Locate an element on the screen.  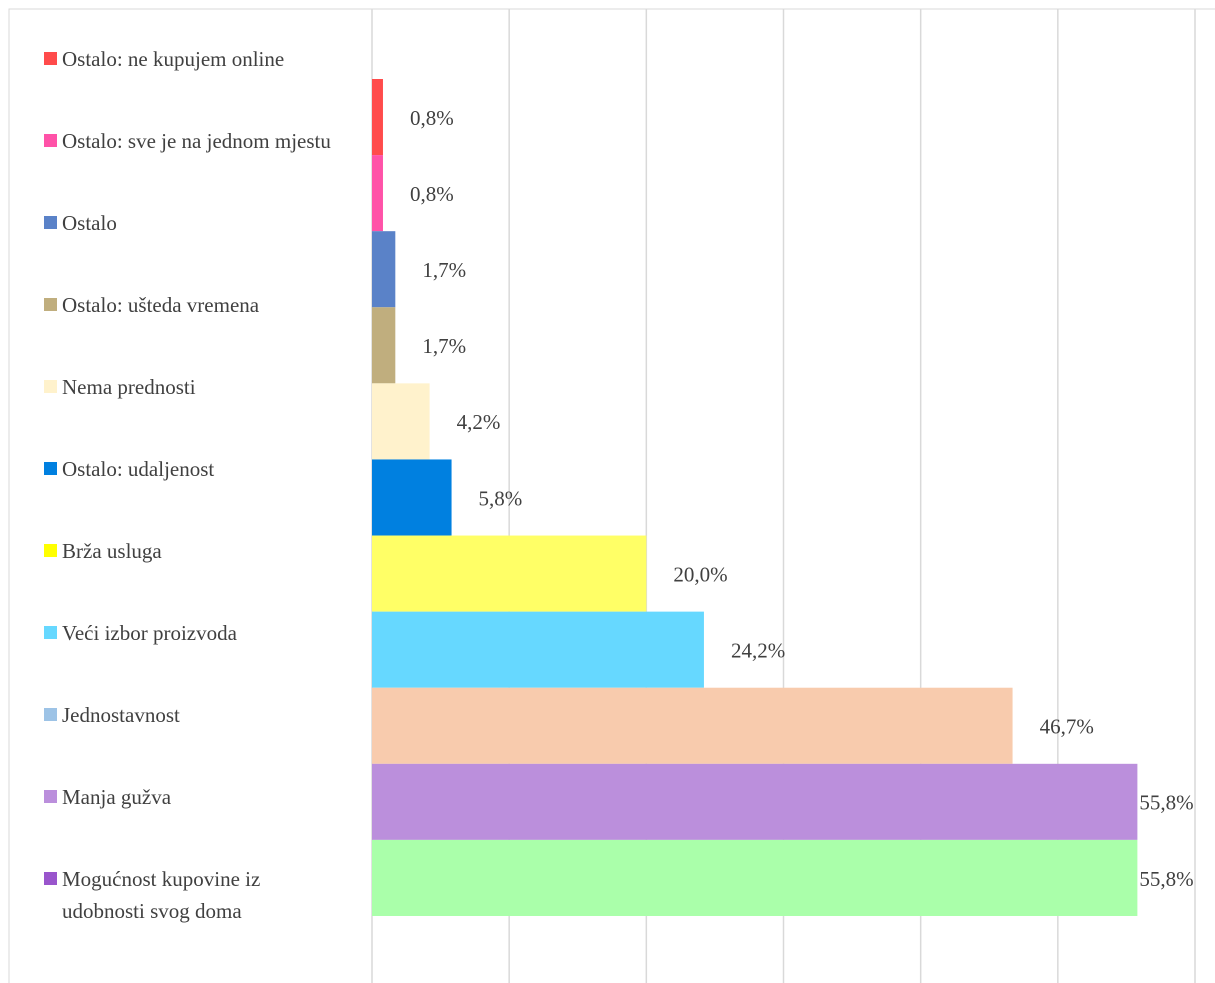
legend-item: Ostalo: ne kupujem online is located at coordinates (194, 59).